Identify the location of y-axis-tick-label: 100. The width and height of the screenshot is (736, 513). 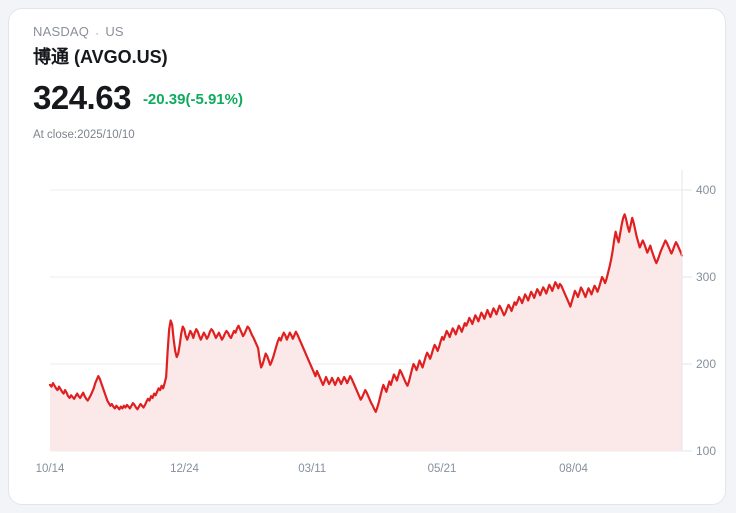
(706, 451).